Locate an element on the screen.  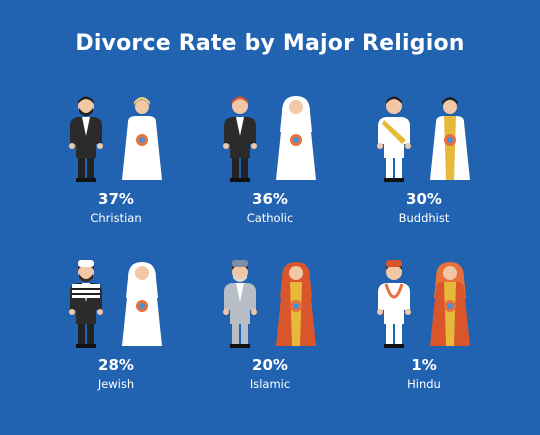
religion-label: Buddhist is located at coordinates (424, 218).